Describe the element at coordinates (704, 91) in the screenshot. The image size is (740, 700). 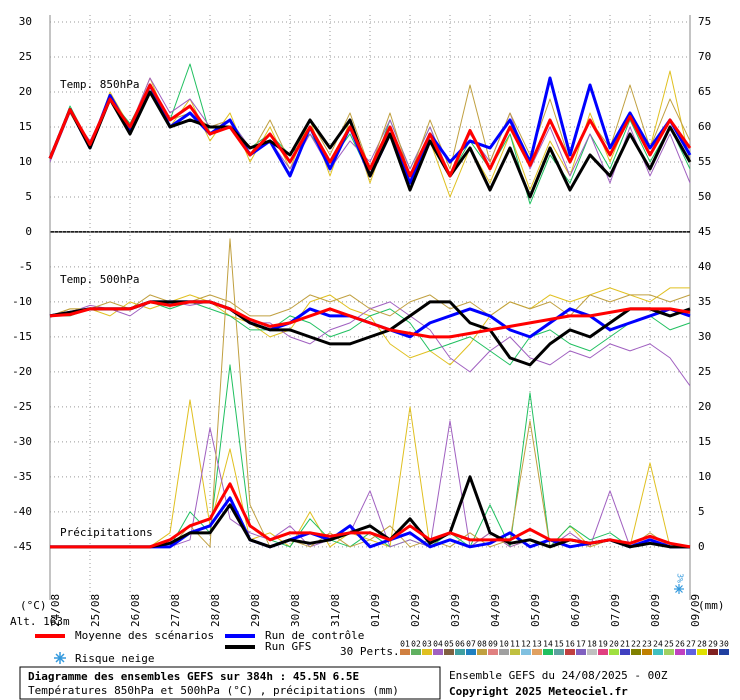
I see `y2-tick-label: 65` at that location.